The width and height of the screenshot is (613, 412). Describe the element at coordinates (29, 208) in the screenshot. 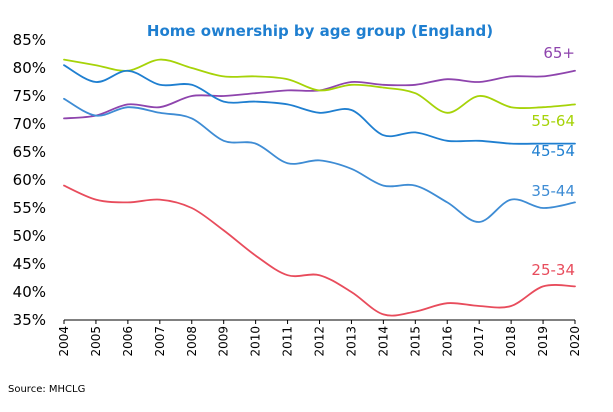

I see `y-tick-label: 55%` at that location.